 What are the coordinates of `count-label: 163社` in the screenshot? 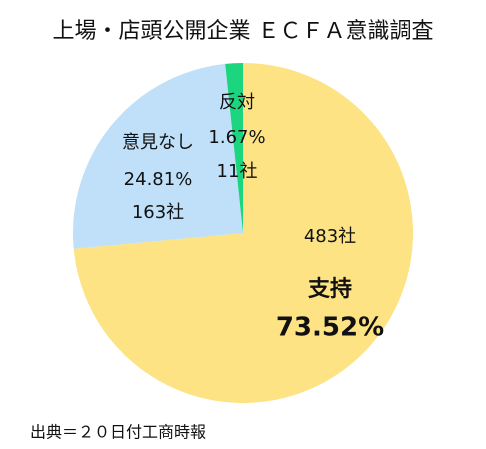 It's located at (158, 212).